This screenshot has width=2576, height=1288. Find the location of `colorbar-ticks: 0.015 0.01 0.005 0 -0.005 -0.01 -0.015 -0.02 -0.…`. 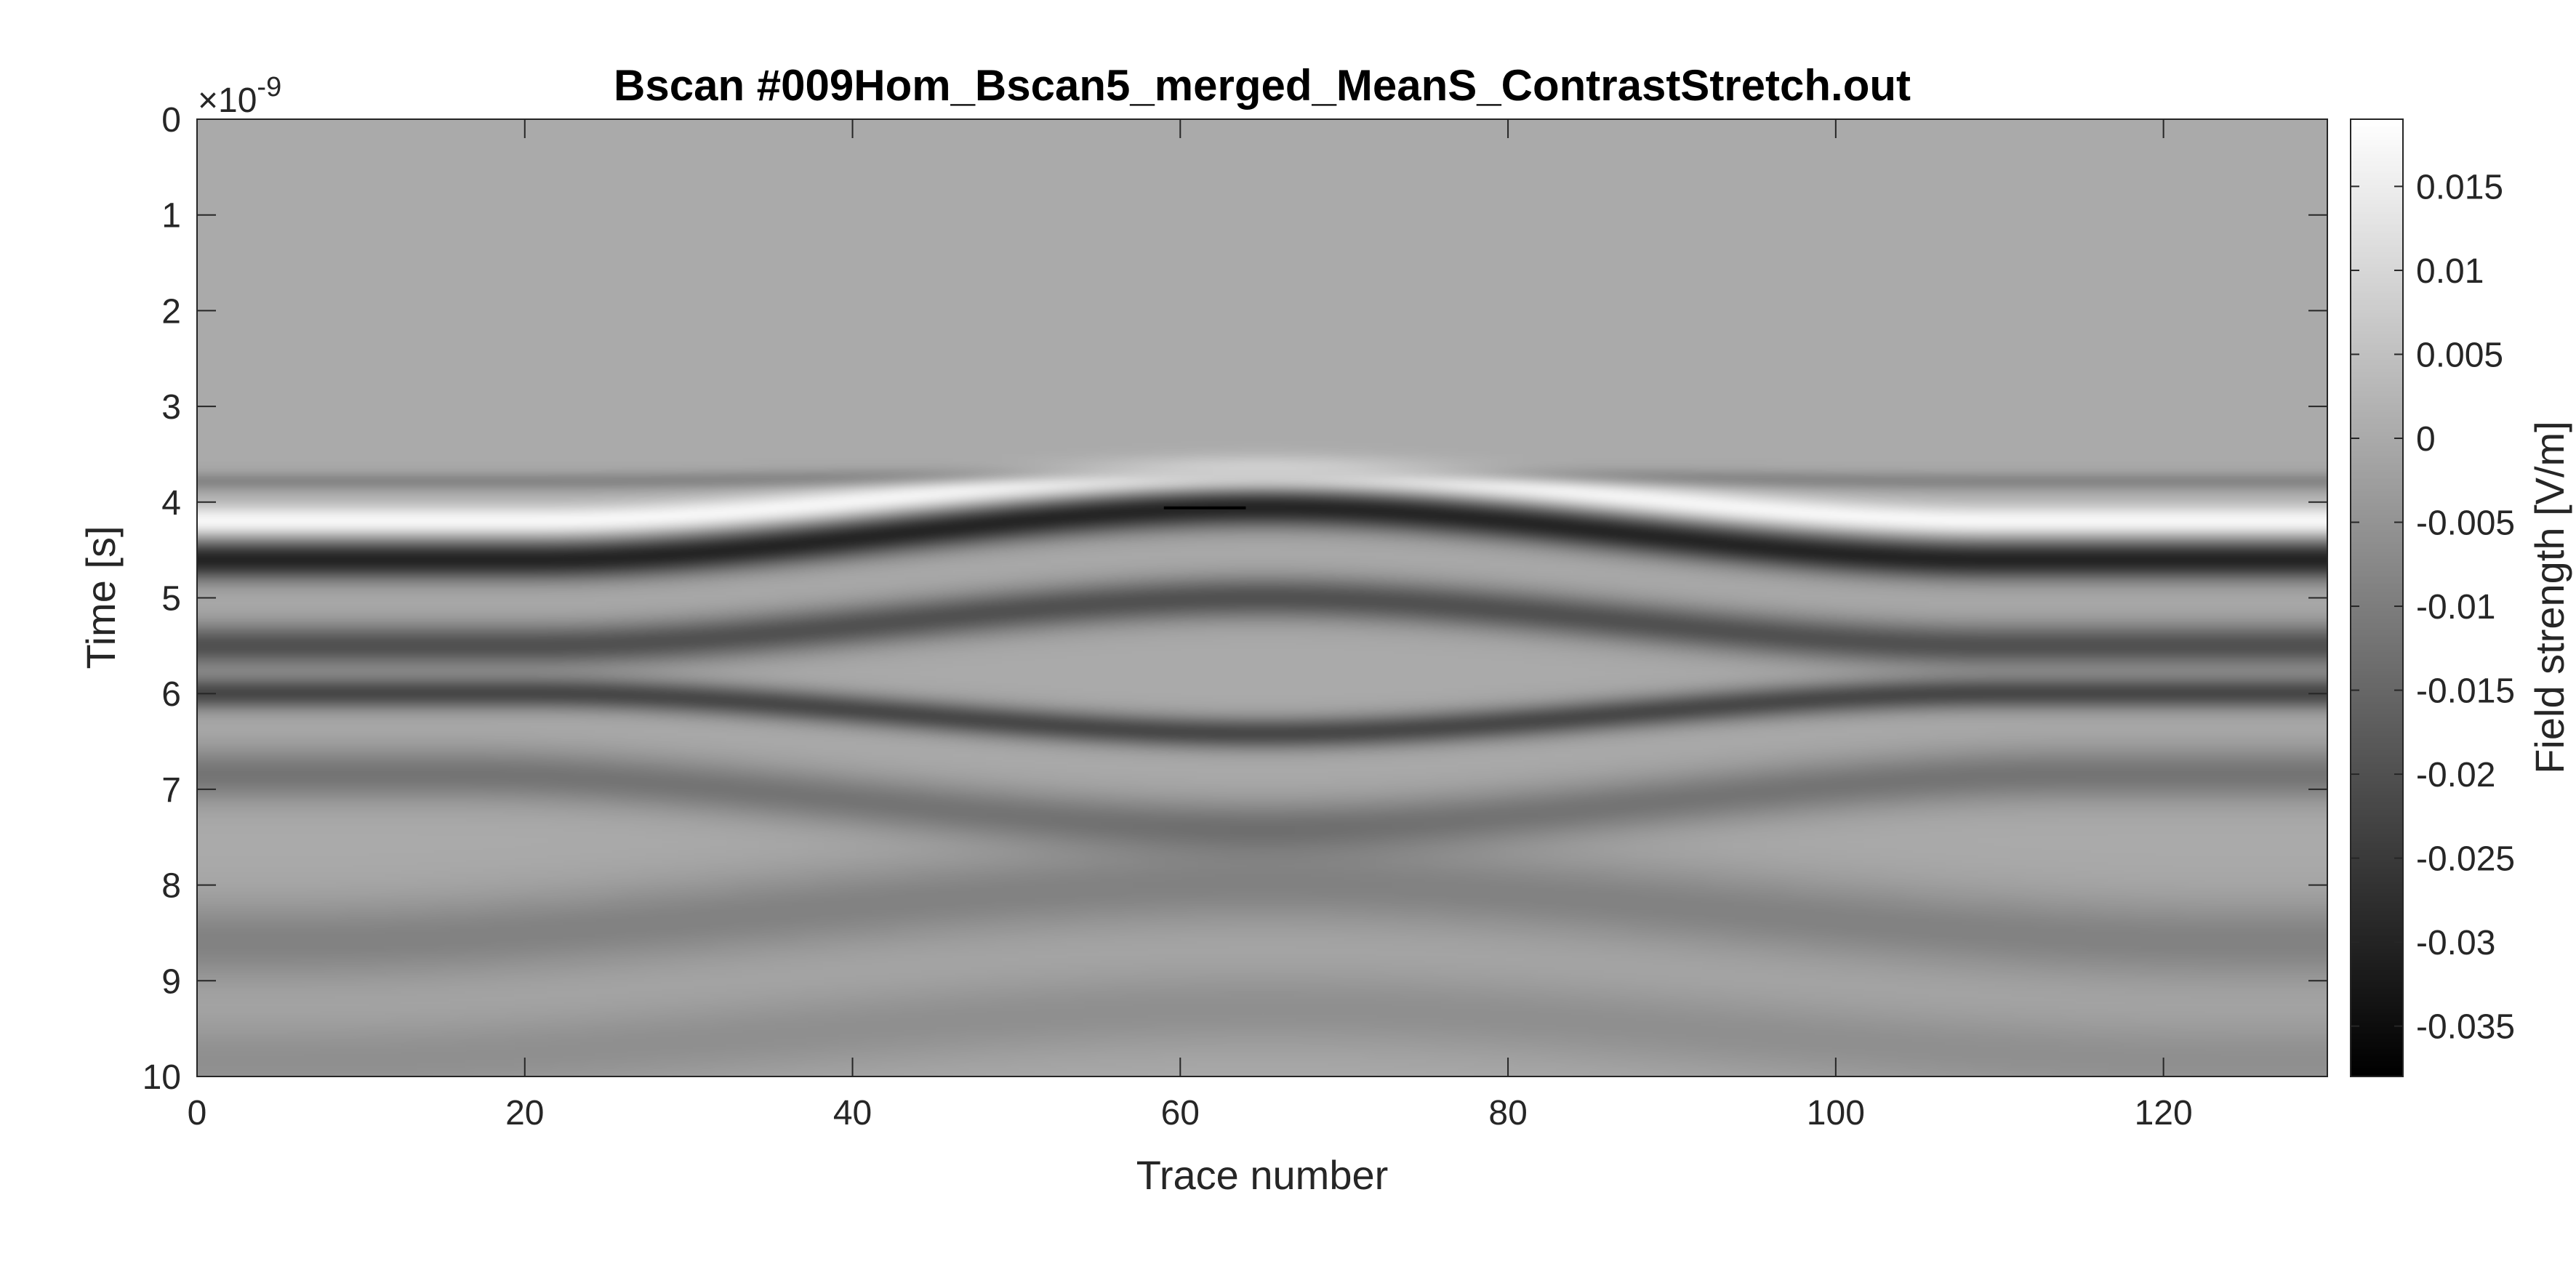

colorbar-ticks: 0.015 0.01 0.005 0 -0.005 -0.01 -0.015 -0.02 -0.… is located at coordinates (2433, 607).